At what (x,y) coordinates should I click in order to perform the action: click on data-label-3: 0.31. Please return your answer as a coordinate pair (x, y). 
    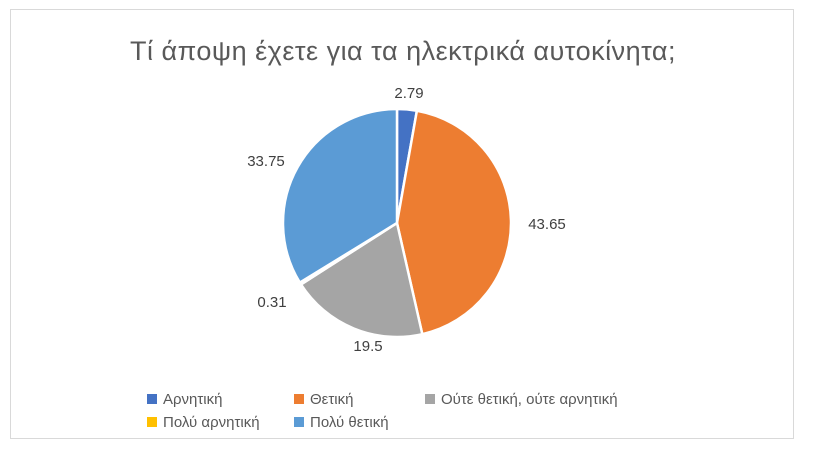
    Looking at the image, I should click on (271, 302).